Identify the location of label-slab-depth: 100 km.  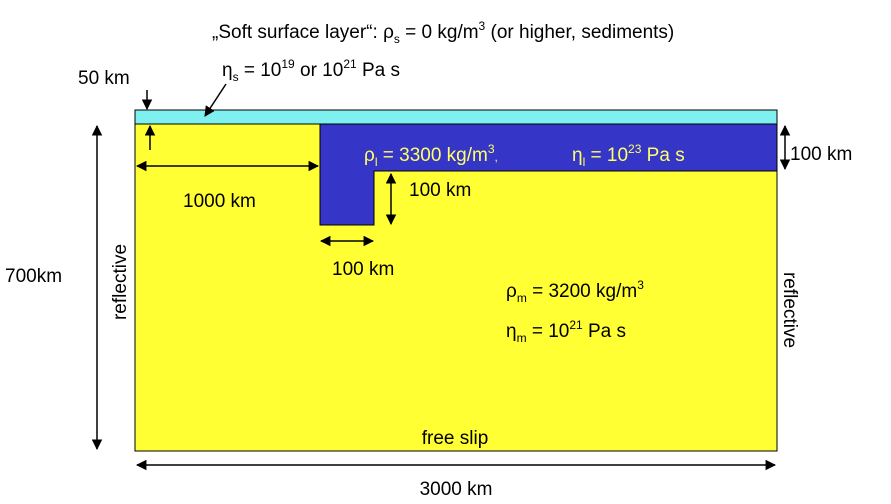
(440, 190).